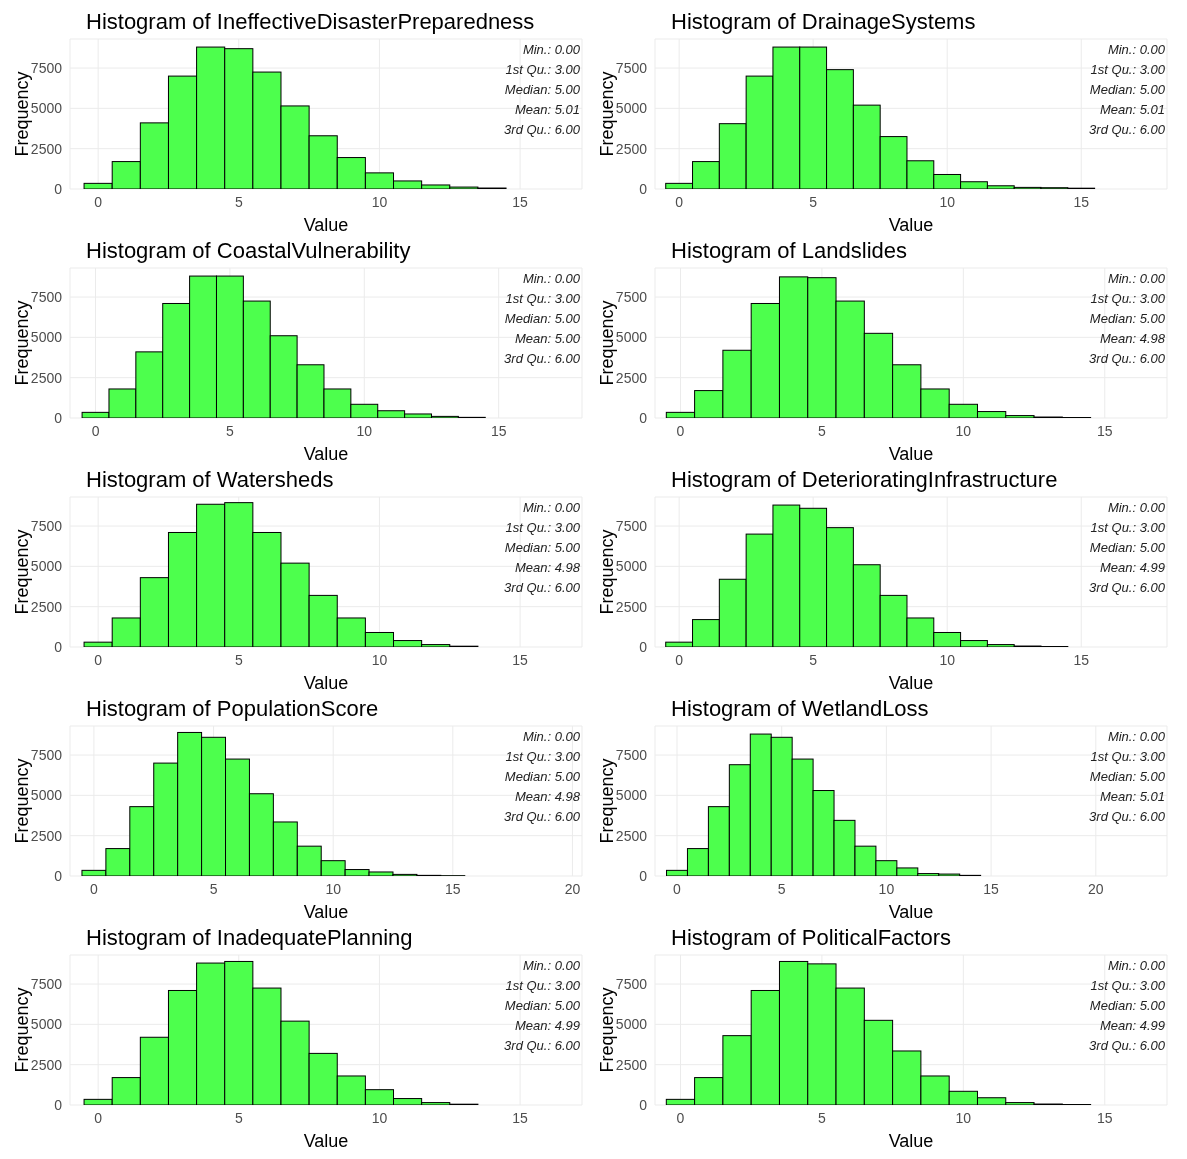 This screenshot has width=1187, height=1159. What do you see at coordinates (546, 797) in the screenshot?
I see `annotation: Mean: 4.98` at bounding box center [546, 797].